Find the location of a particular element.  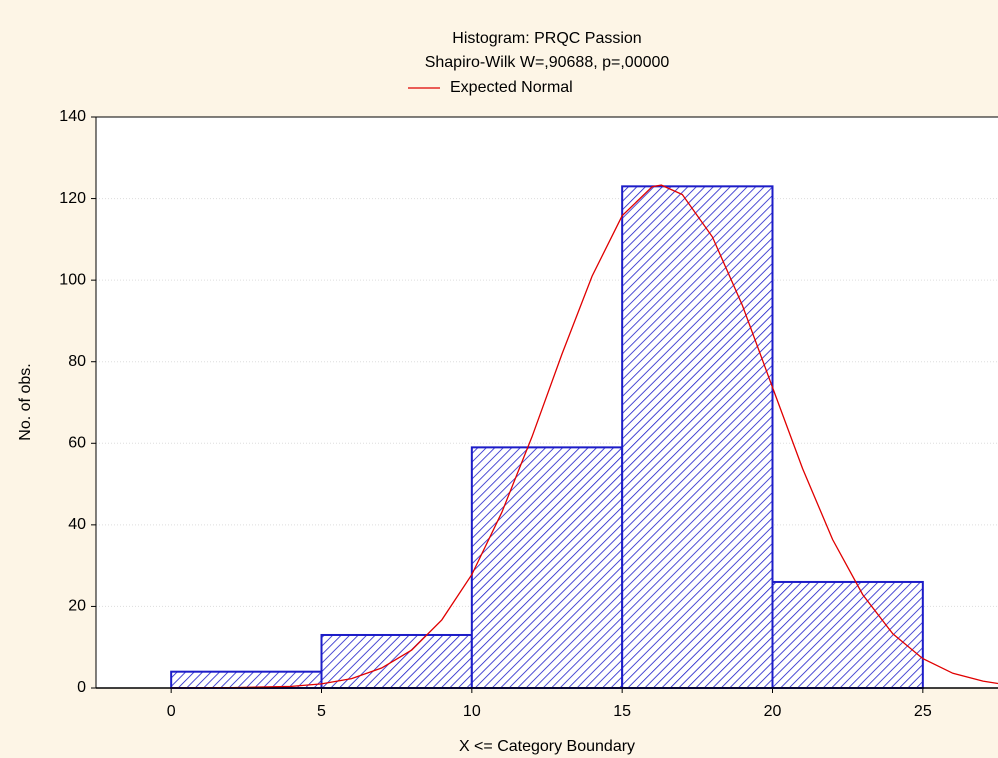

y-tick-label: 120 is located at coordinates (72, 198).